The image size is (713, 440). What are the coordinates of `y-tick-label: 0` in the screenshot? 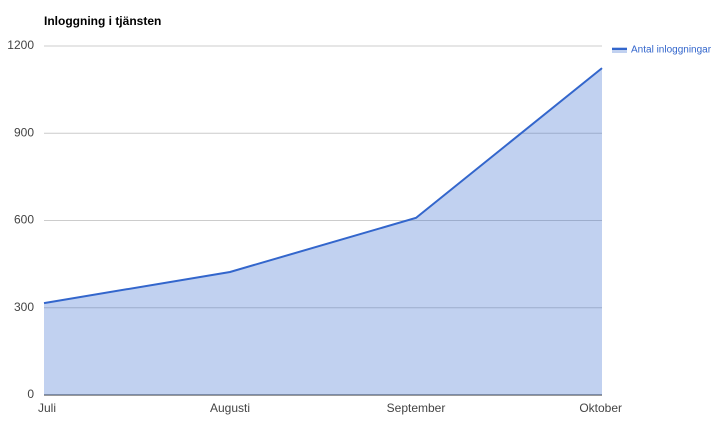 It's located at (30, 394).